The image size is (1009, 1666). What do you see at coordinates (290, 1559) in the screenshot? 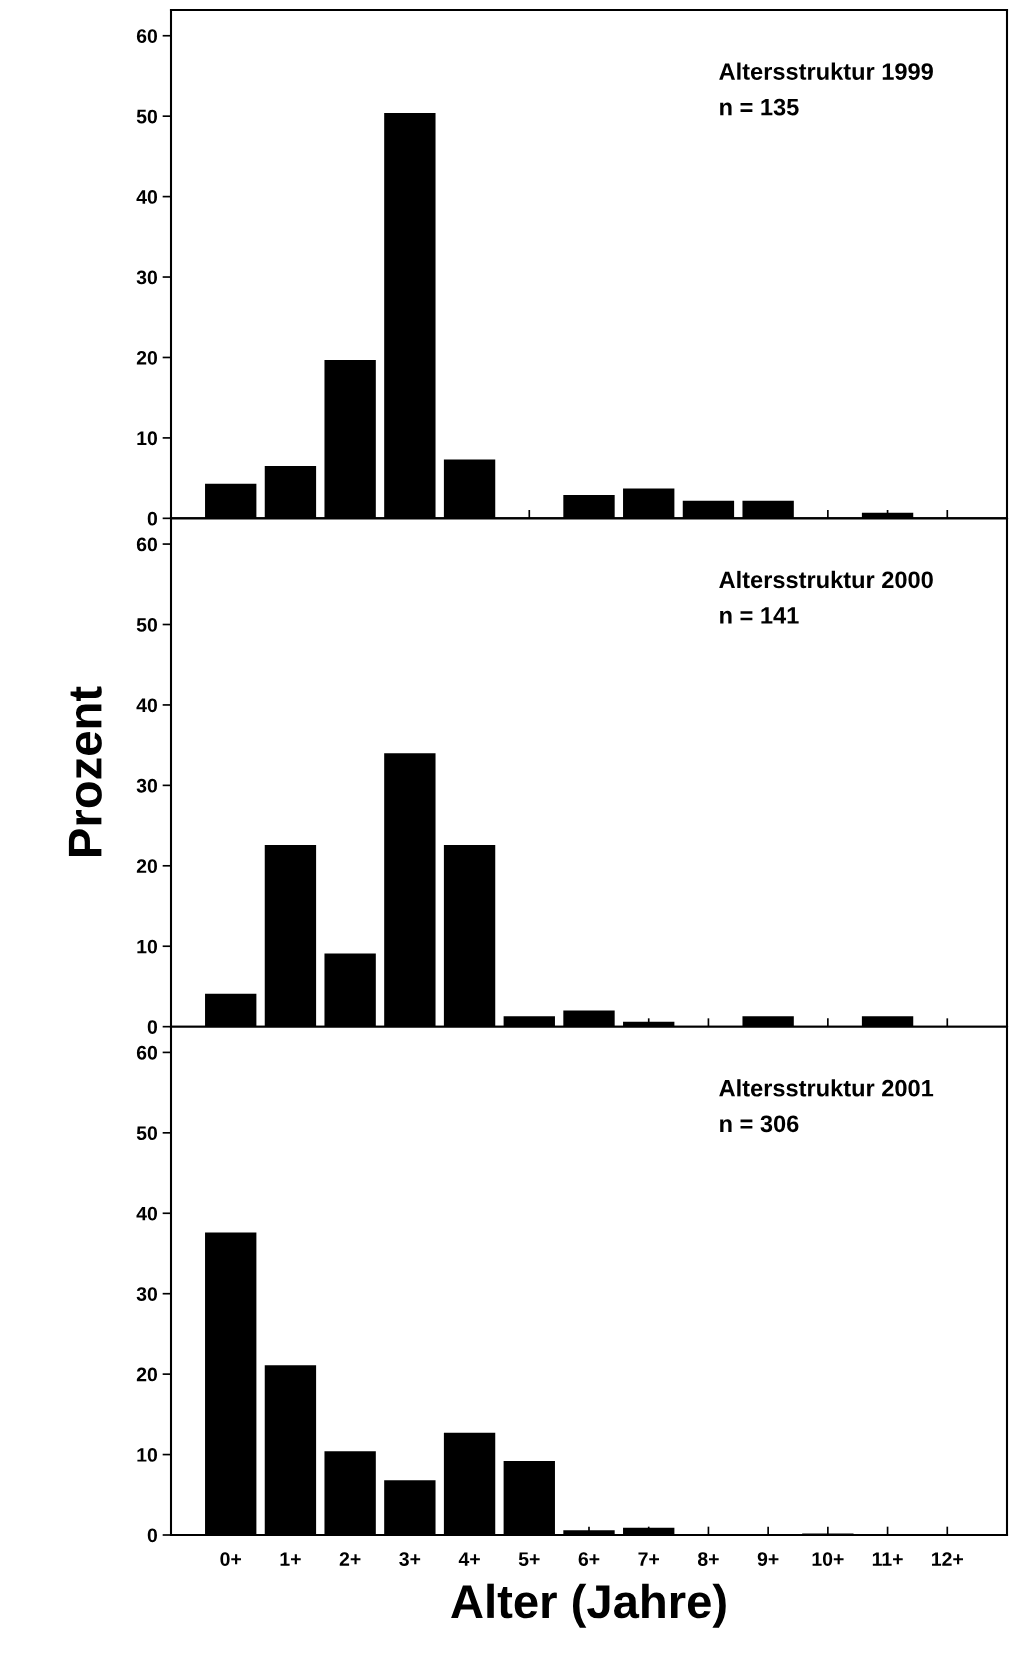
I see `x-tick-label: 1+` at bounding box center [290, 1559].